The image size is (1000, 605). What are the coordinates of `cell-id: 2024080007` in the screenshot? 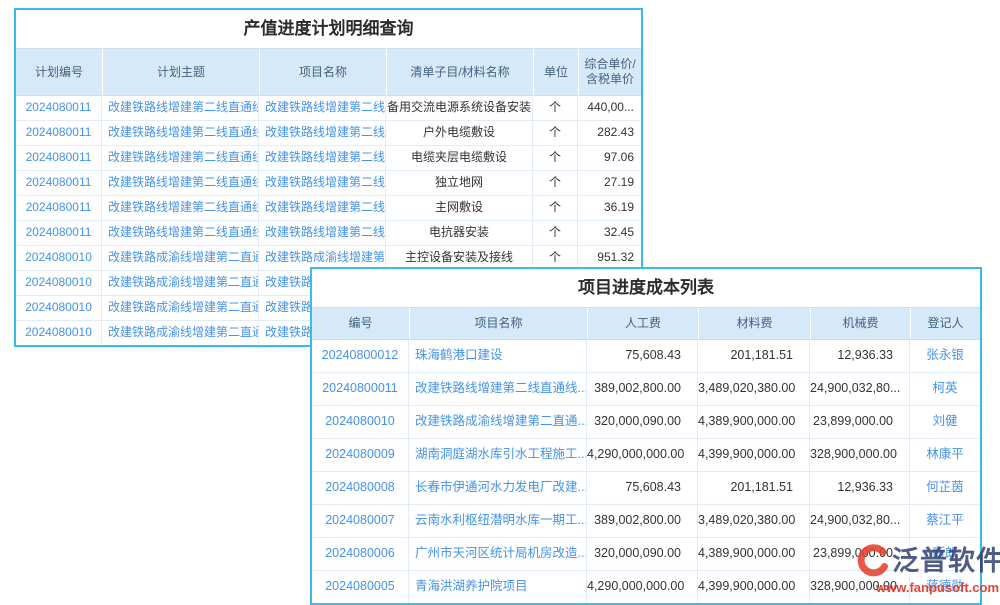 It's located at (360, 521).